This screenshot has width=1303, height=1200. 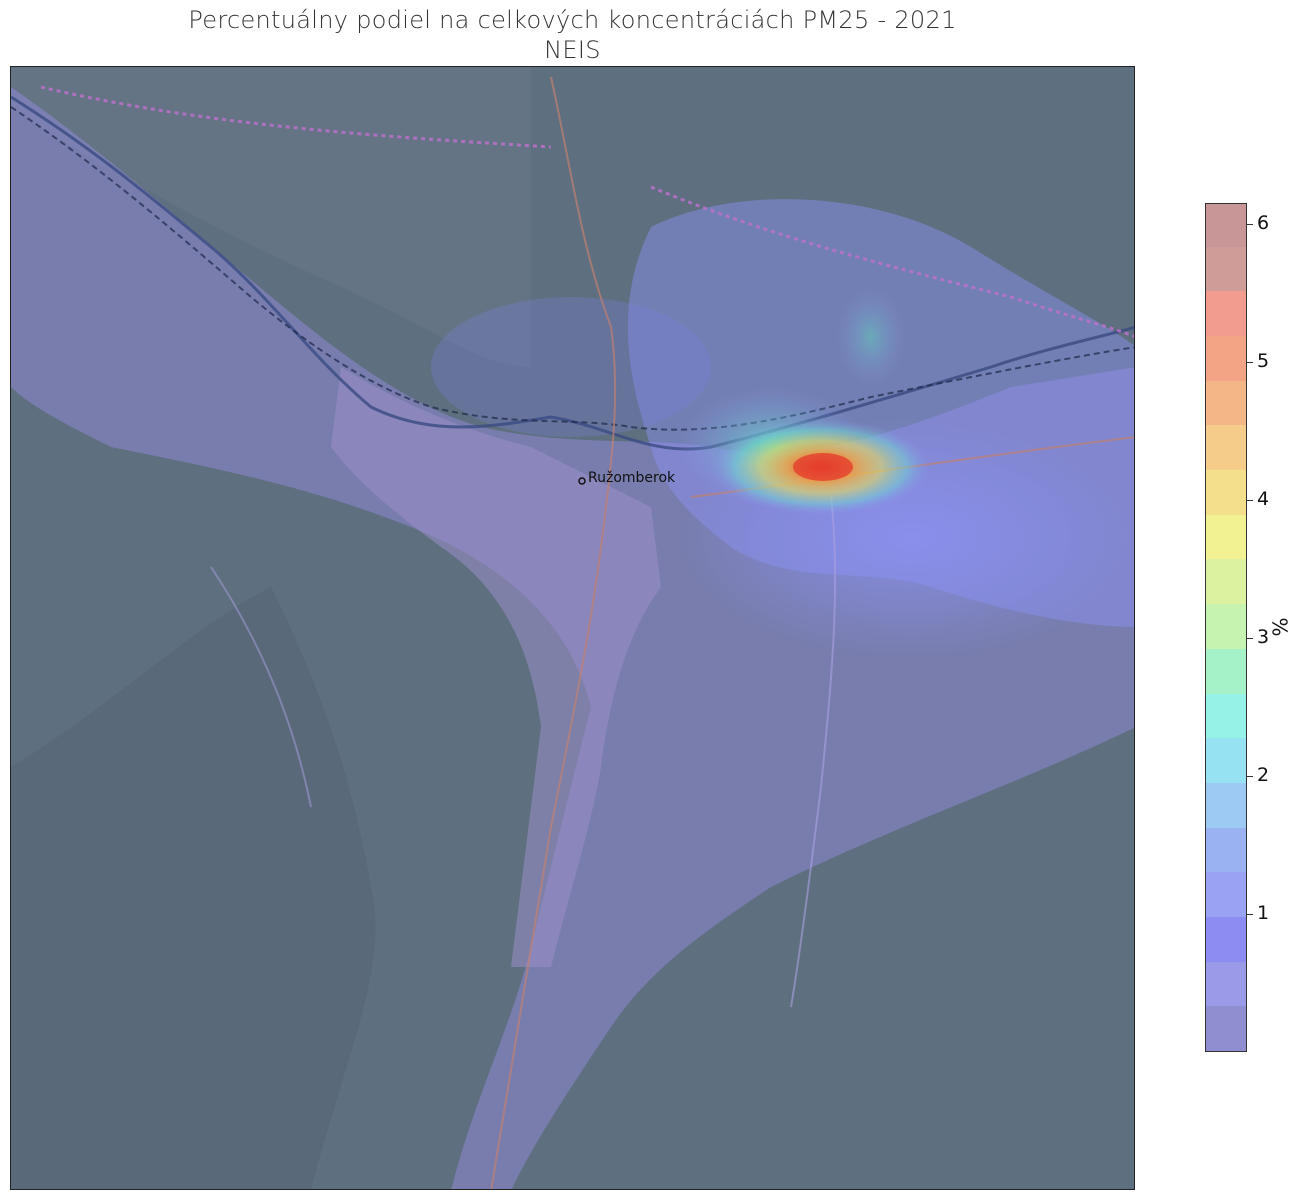 What do you see at coordinates (582, 481) in the screenshot?
I see `city-marker-icon` at bounding box center [582, 481].